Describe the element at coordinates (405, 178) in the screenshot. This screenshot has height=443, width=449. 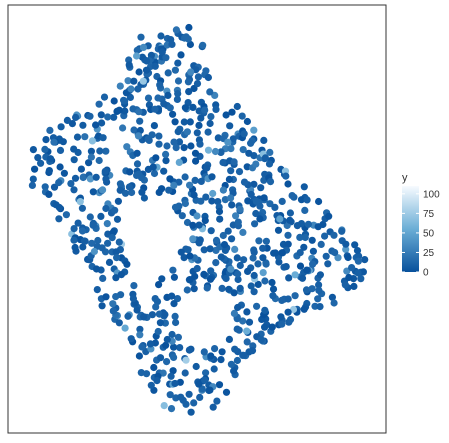
I see `legend-title: y` at that location.